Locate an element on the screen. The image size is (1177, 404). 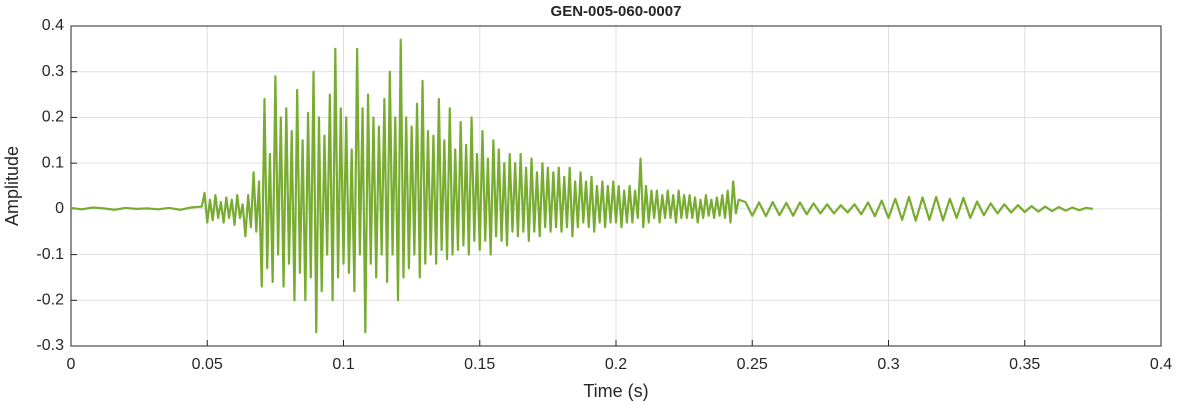
y-tick-label: 0.3 is located at coordinates (53, 71).